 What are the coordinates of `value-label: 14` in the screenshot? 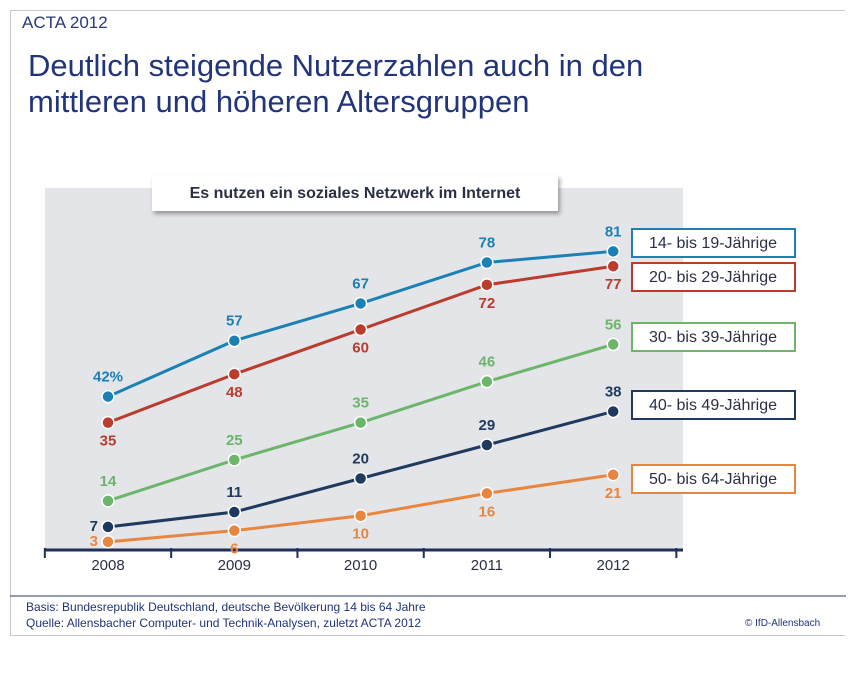 It's located at (108, 481).